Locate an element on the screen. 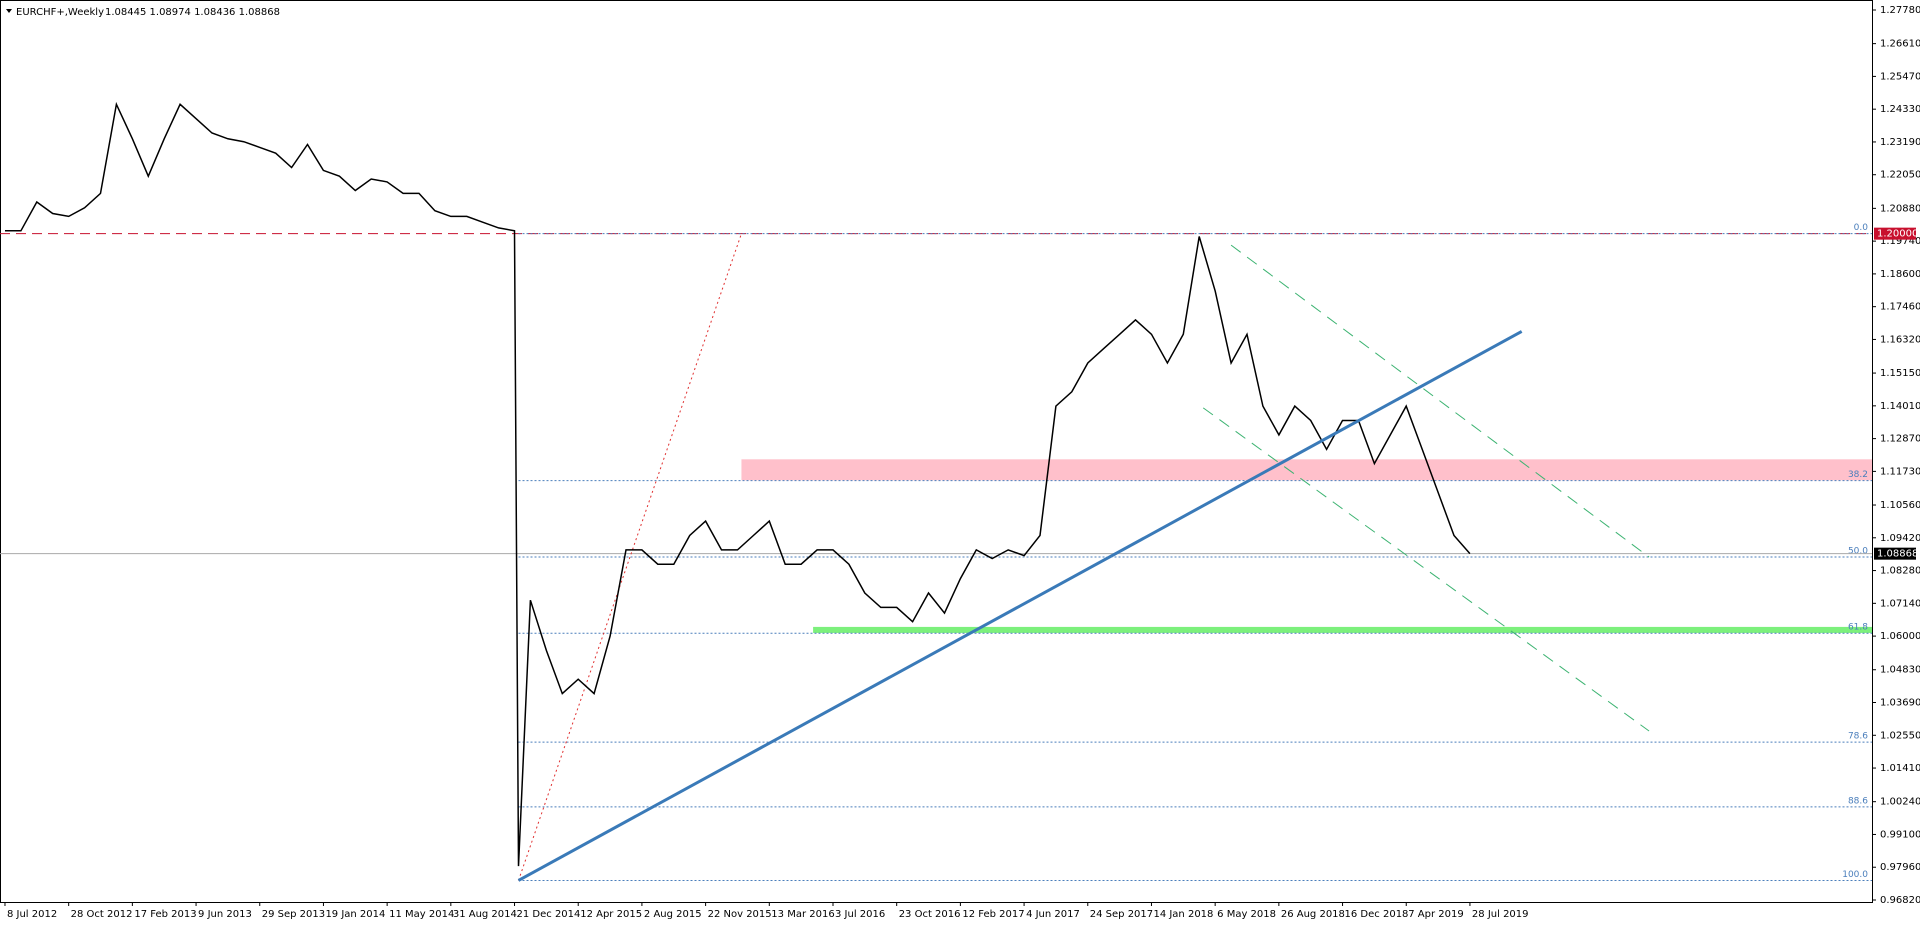 Image resolution: width=1920 pixels, height=927 pixels. y-tick-label: 1.17460 is located at coordinates (1900, 307).